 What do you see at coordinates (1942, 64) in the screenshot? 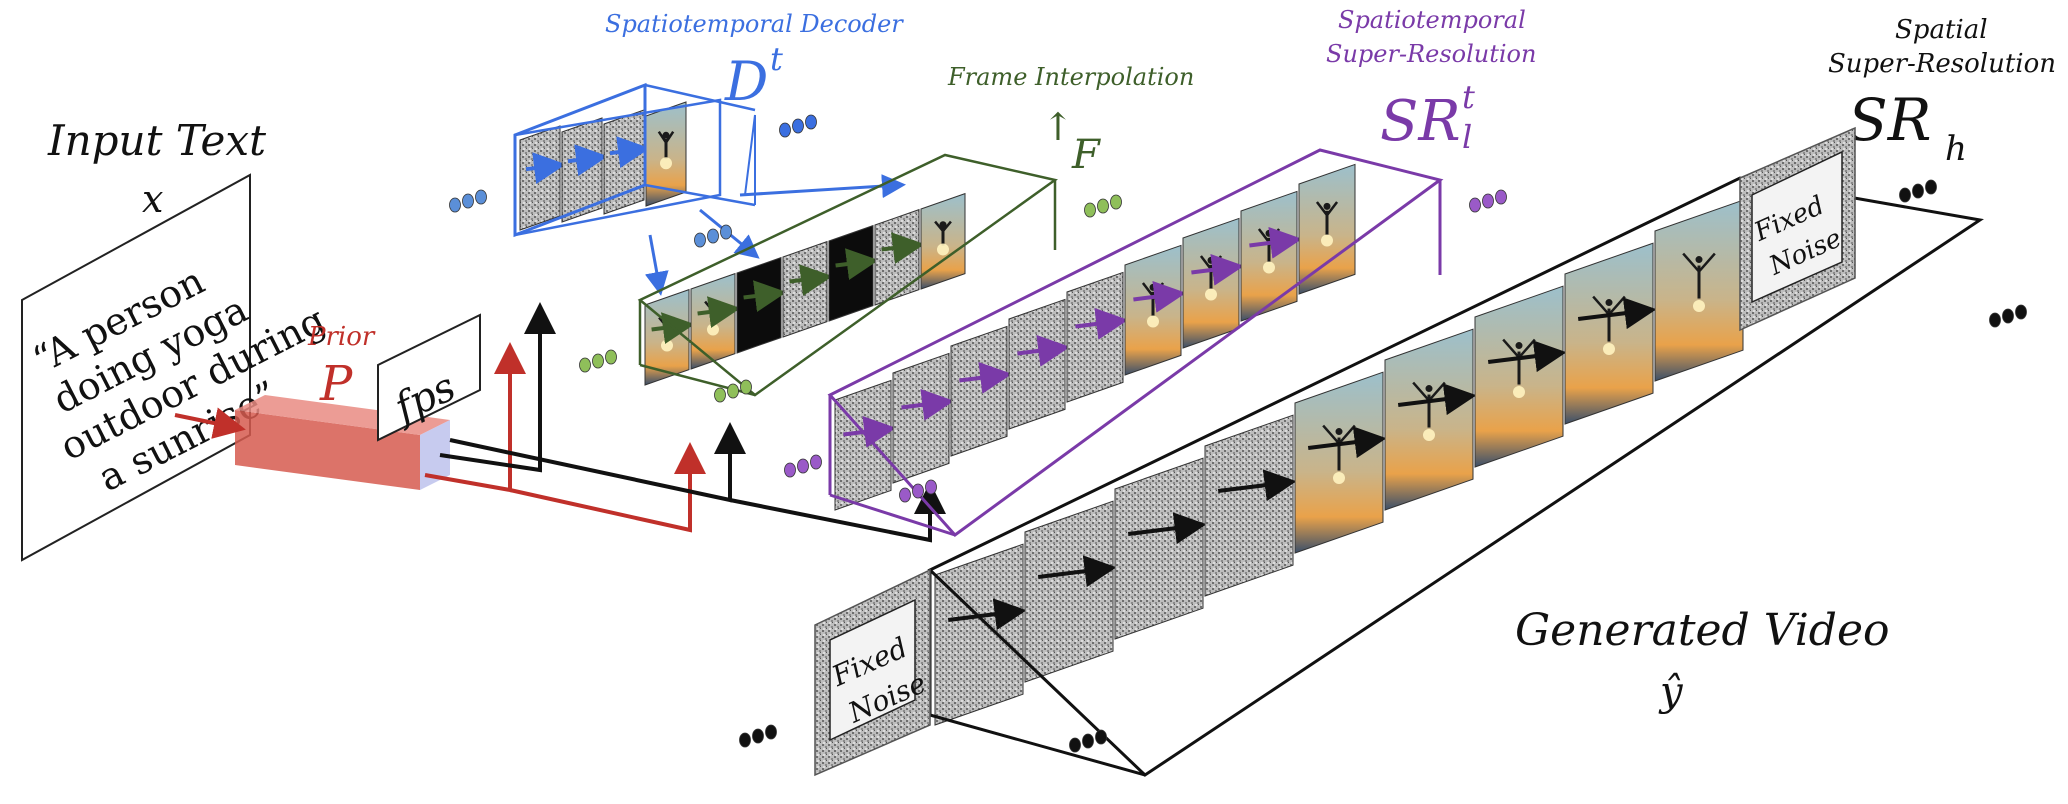
I see `sr-high-title-2: Super-Resolution` at bounding box center [1942, 64].